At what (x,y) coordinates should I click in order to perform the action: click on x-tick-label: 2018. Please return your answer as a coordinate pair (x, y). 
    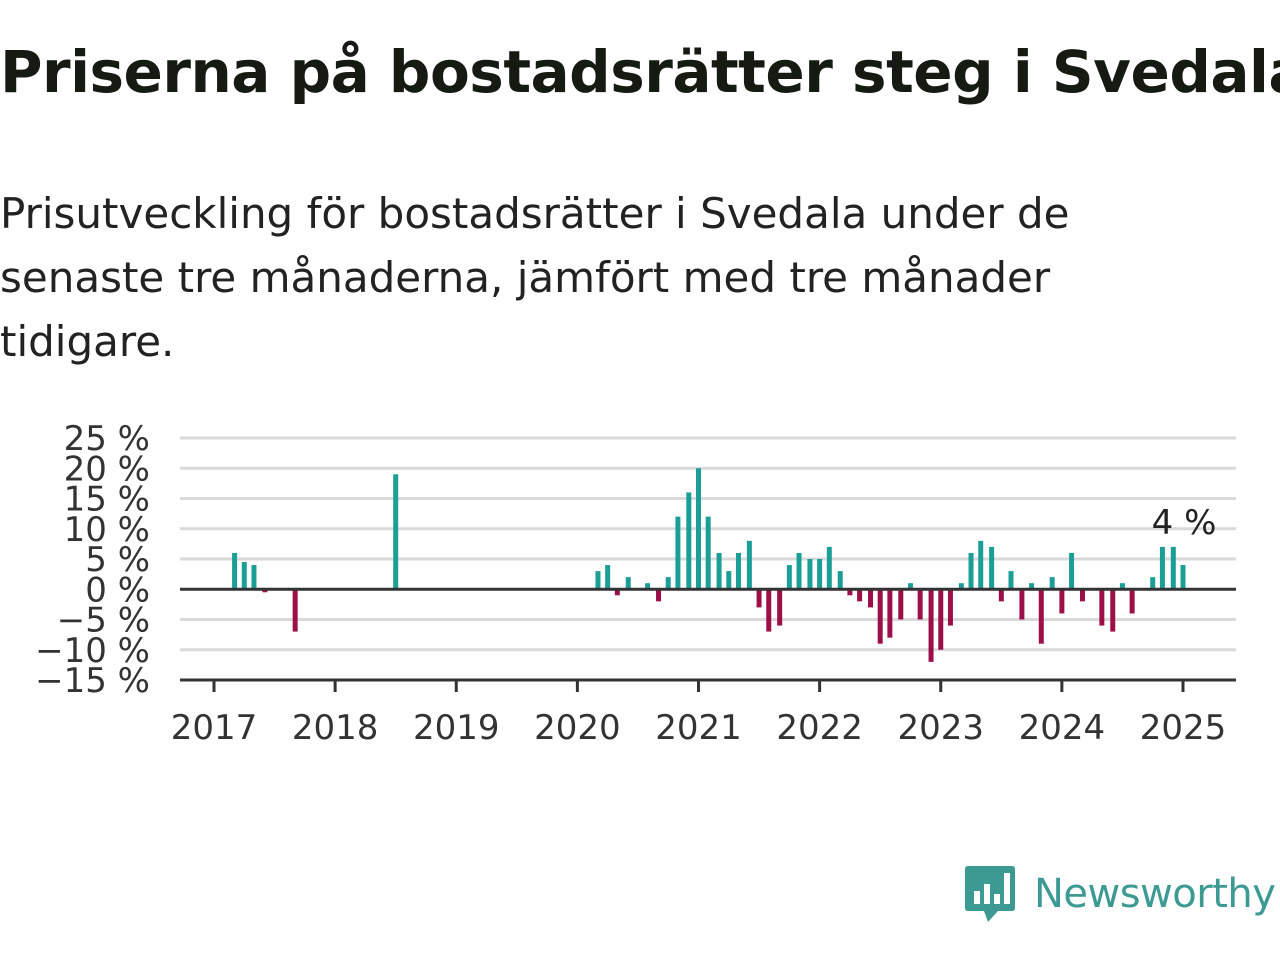
    Looking at the image, I should click on (335, 728).